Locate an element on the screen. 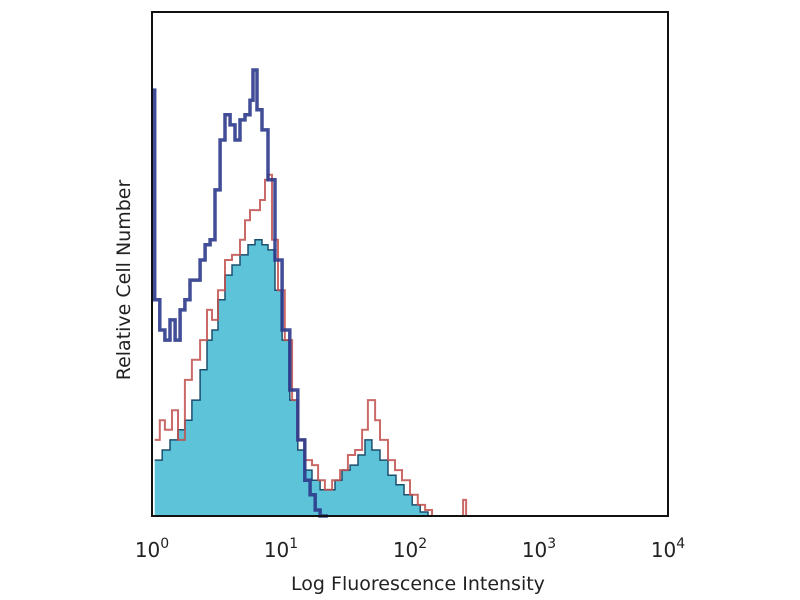 The image size is (800, 600). x-tick-exponent: 0 is located at coordinates (164, 544).